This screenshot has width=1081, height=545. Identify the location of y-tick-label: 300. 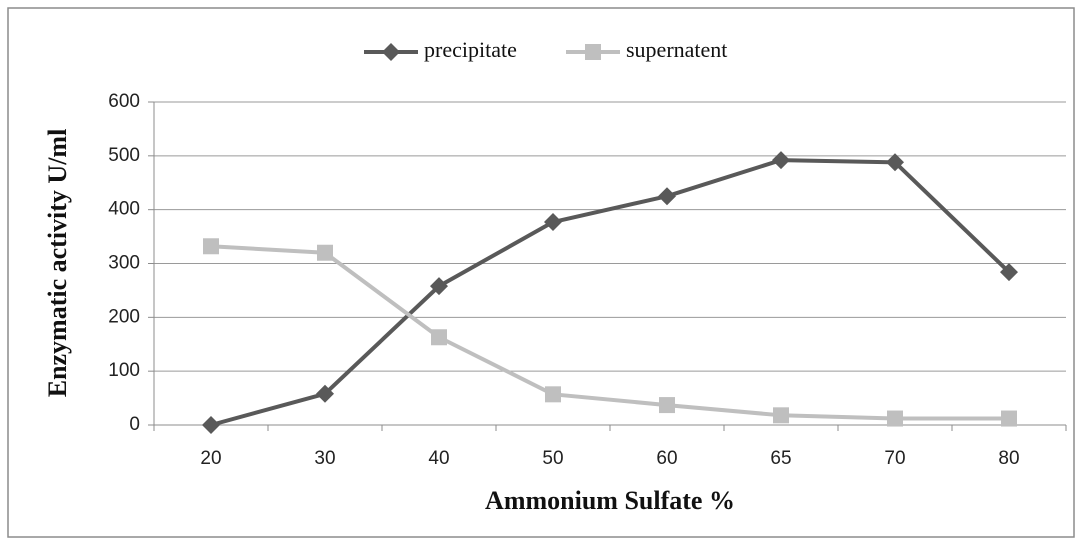
(124, 263).